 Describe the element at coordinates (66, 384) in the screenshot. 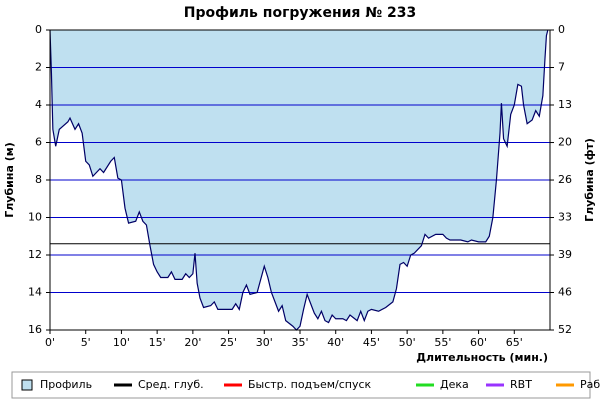

I see `legend-label: Профиль` at that location.